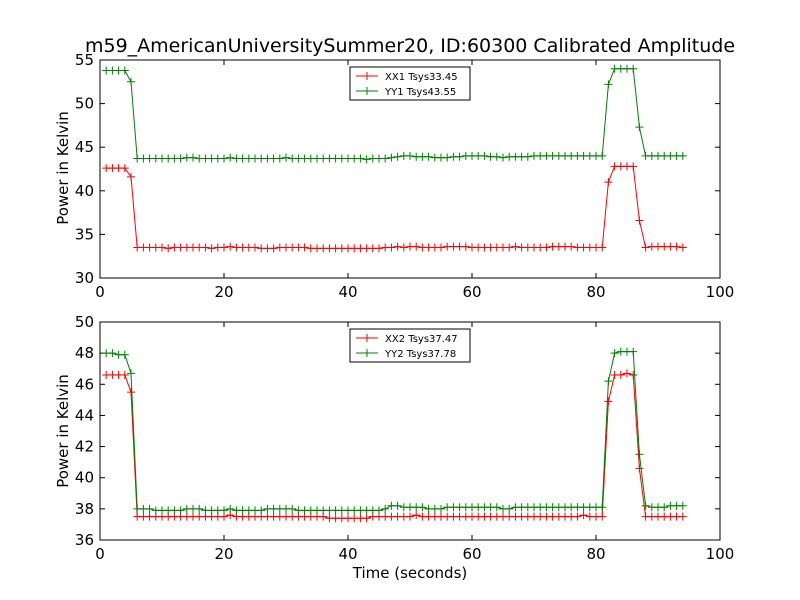  Describe the element at coordinates (421, 77) in the screenshot. I see `legend-entry-label: XX1 Tsys33.45` at that location.